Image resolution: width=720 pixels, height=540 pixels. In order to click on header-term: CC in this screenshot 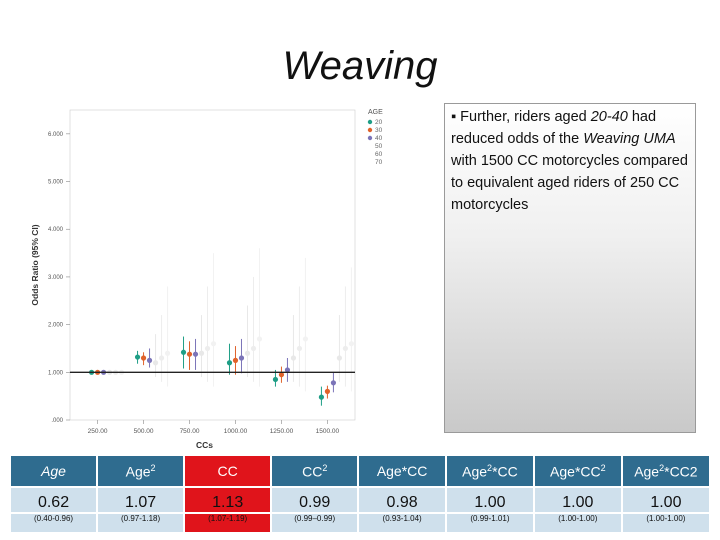, I will do `click(312, 471)`.